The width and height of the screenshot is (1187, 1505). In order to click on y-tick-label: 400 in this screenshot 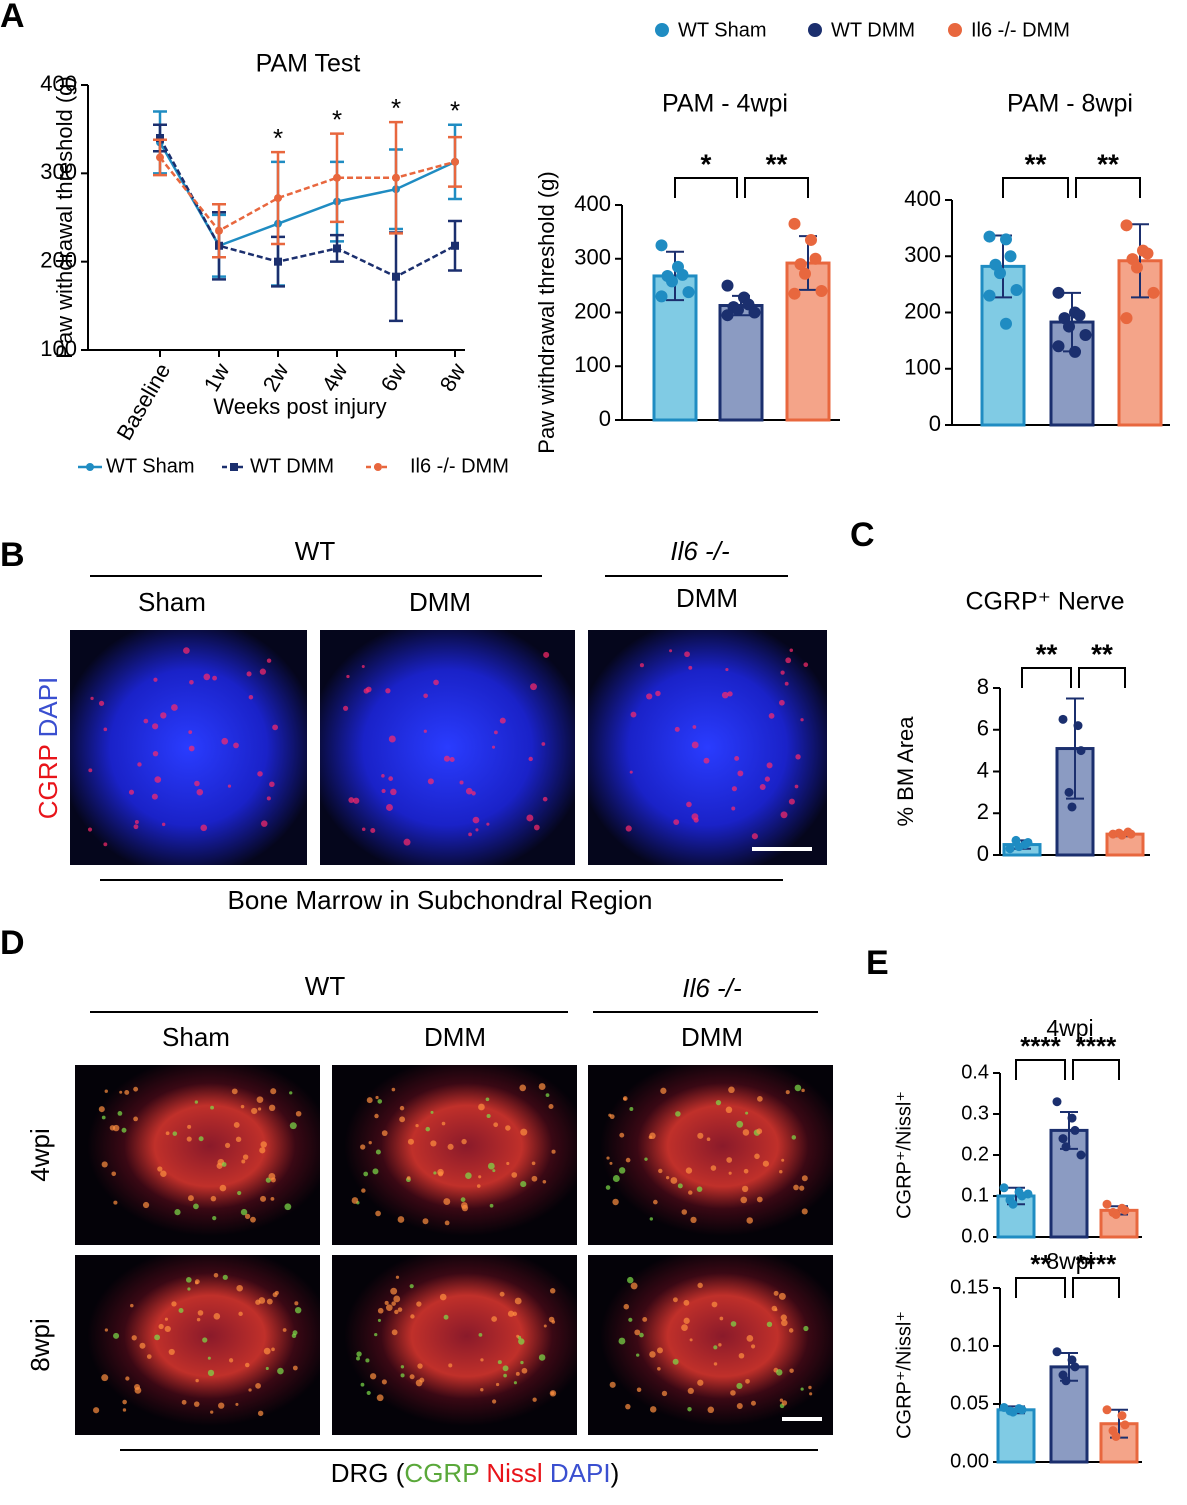, I will do `click(592, 203)`.